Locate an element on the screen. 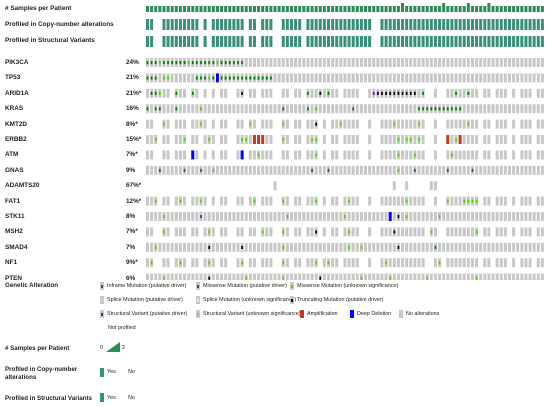 The width and height of the screenshot is (550, 407). gene-label-pik3ca: PIK3CA is located at coordinates (17, 62).